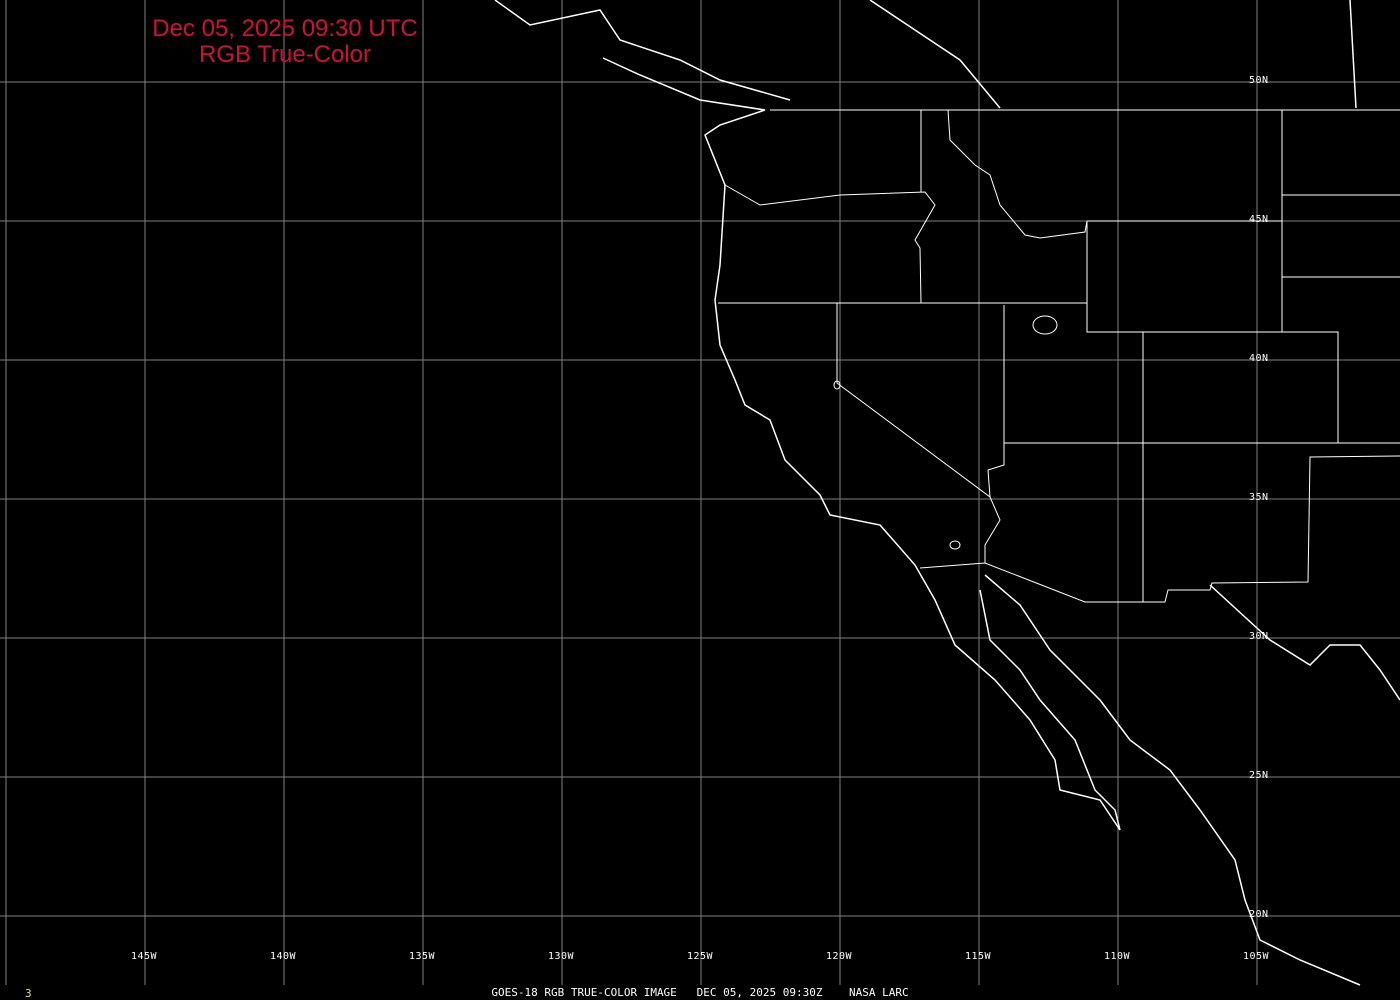  I want to click on salton-sea, so click(955, 545).